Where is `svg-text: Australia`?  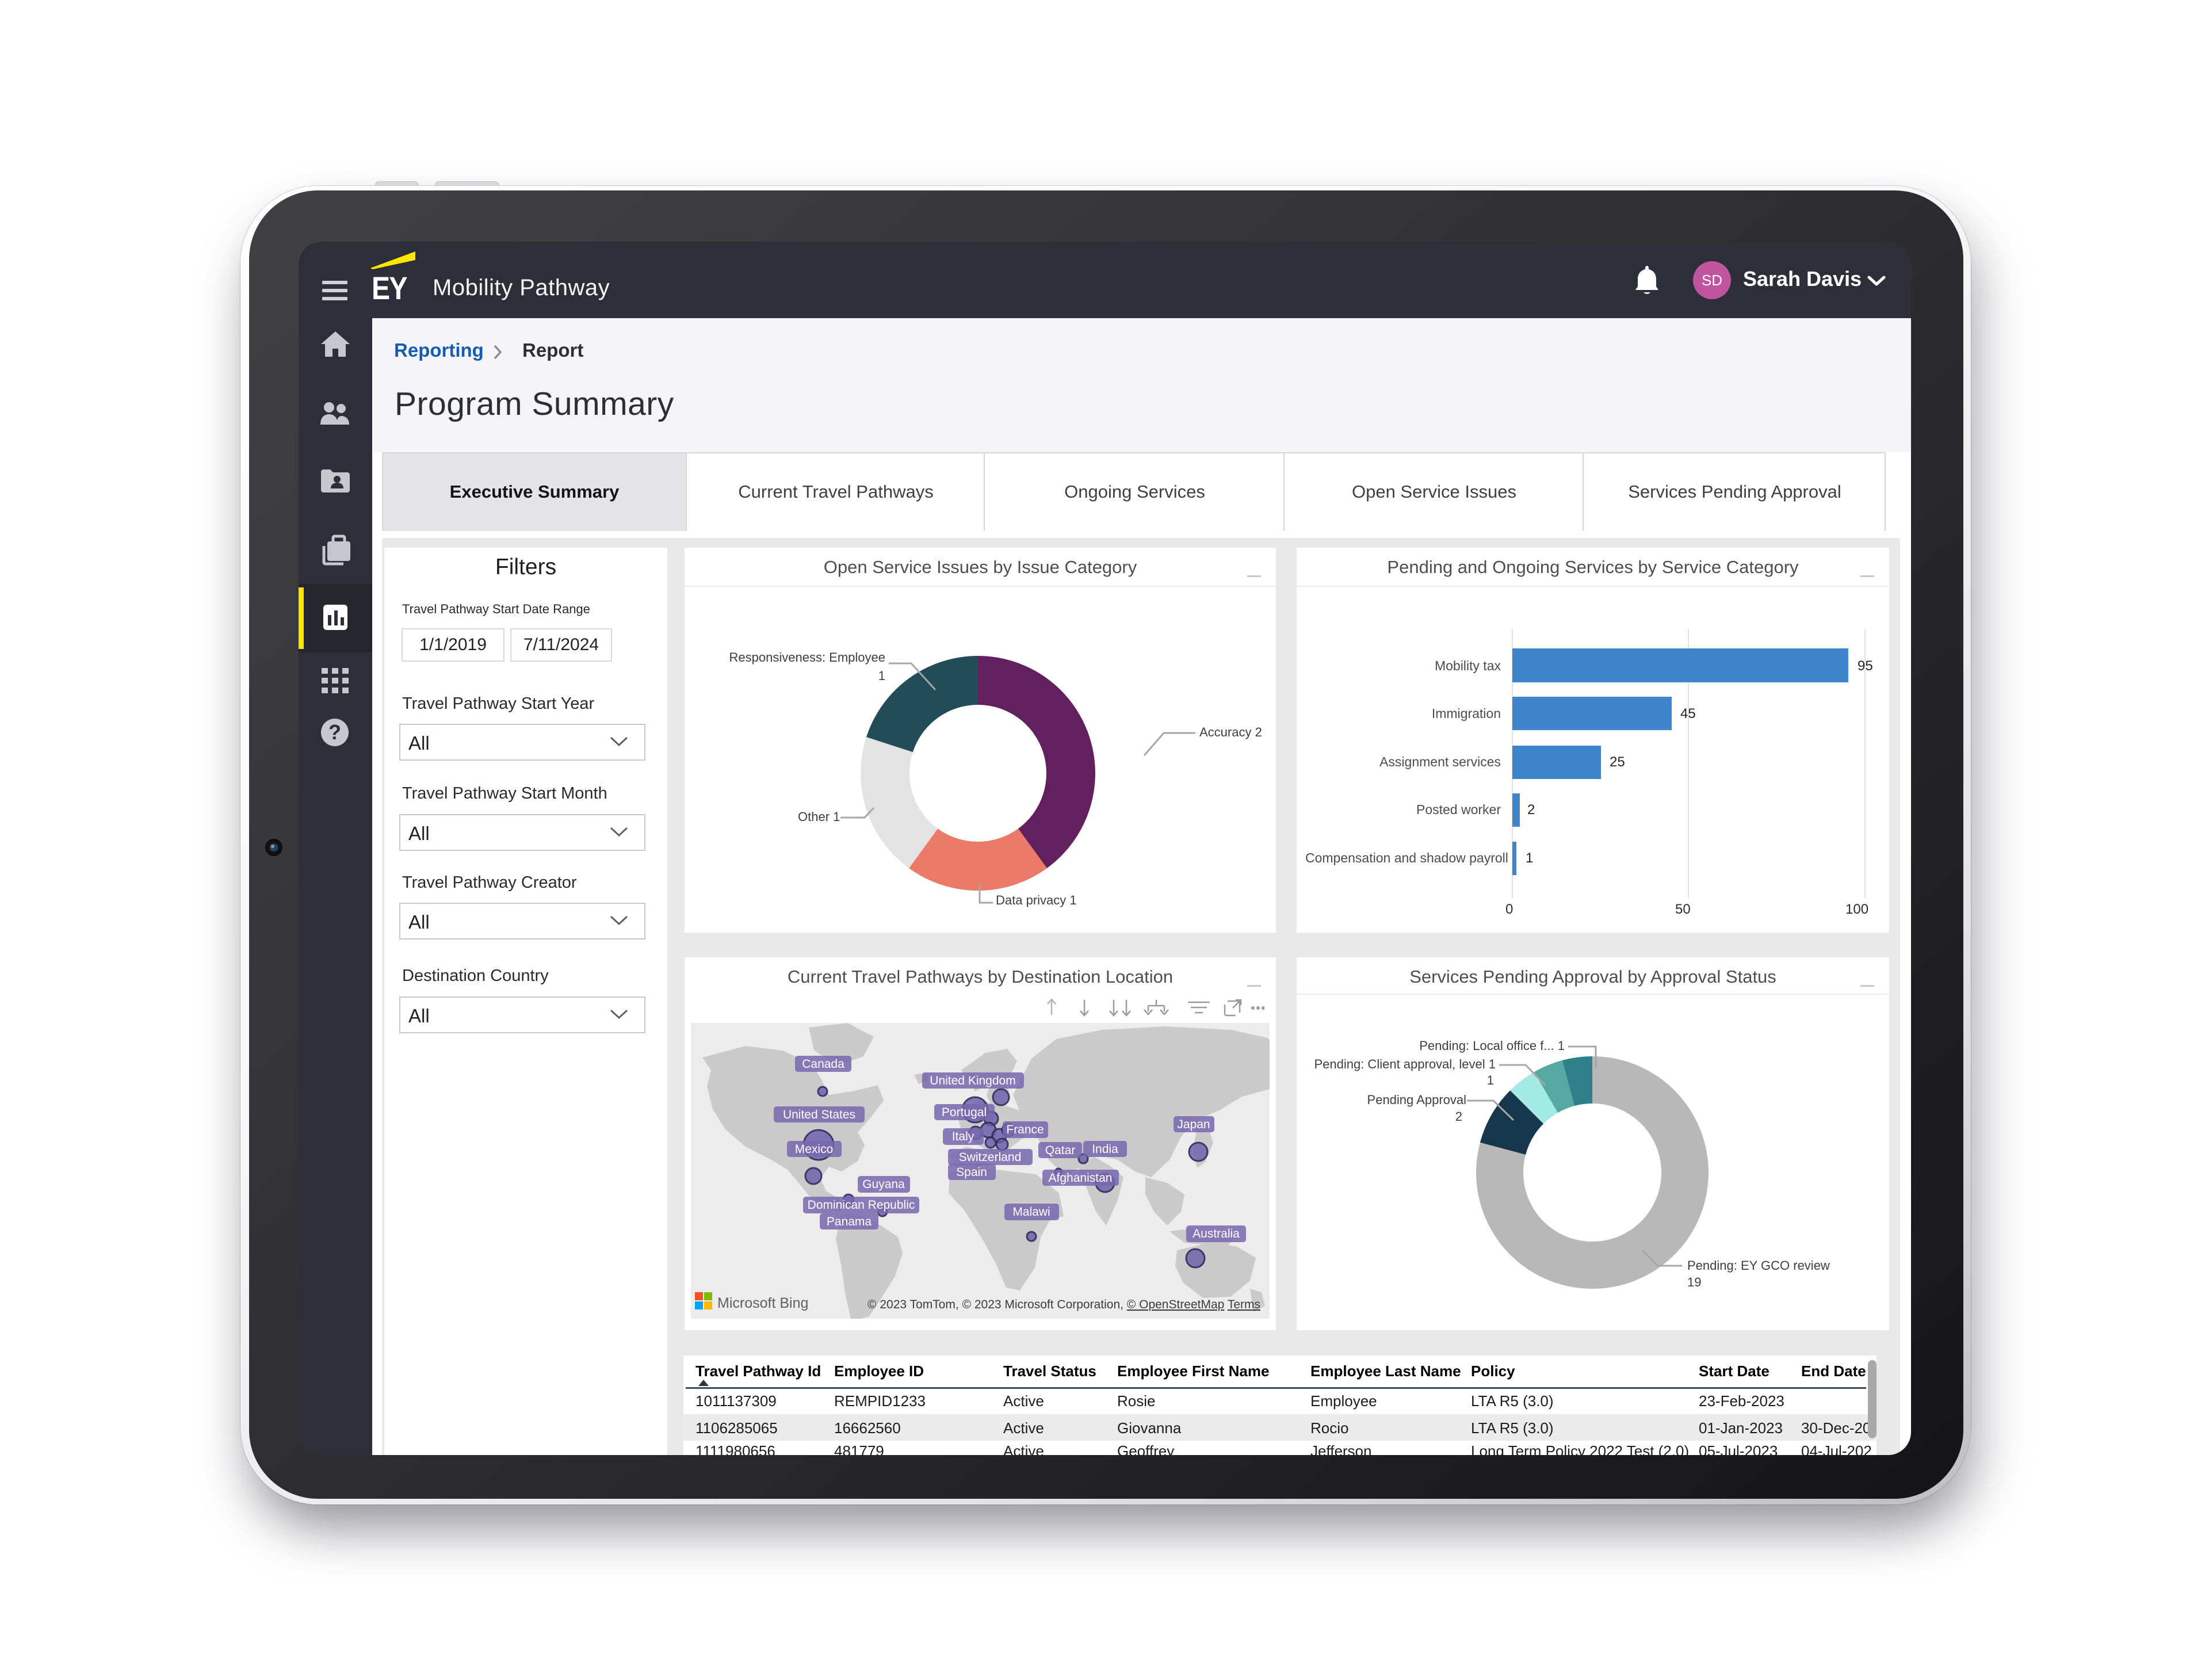
svg-text: Australia is located at coordinates (1216, 1233).